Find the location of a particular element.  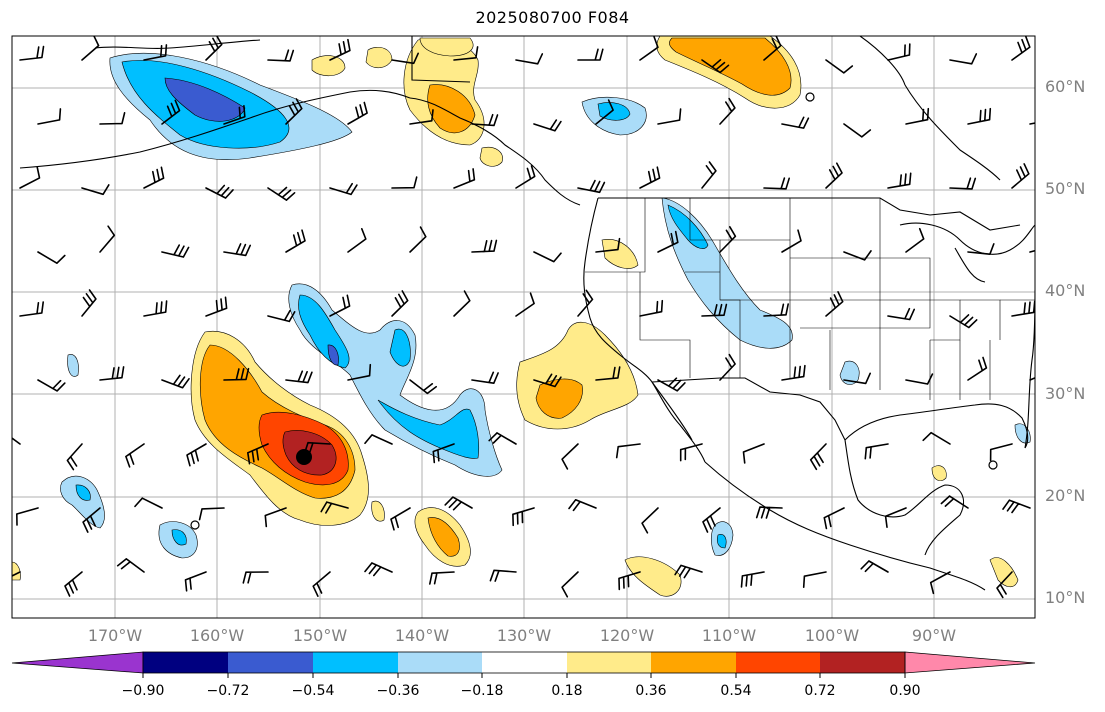

lon-label: 130°W is located at coordinates (524, 635).